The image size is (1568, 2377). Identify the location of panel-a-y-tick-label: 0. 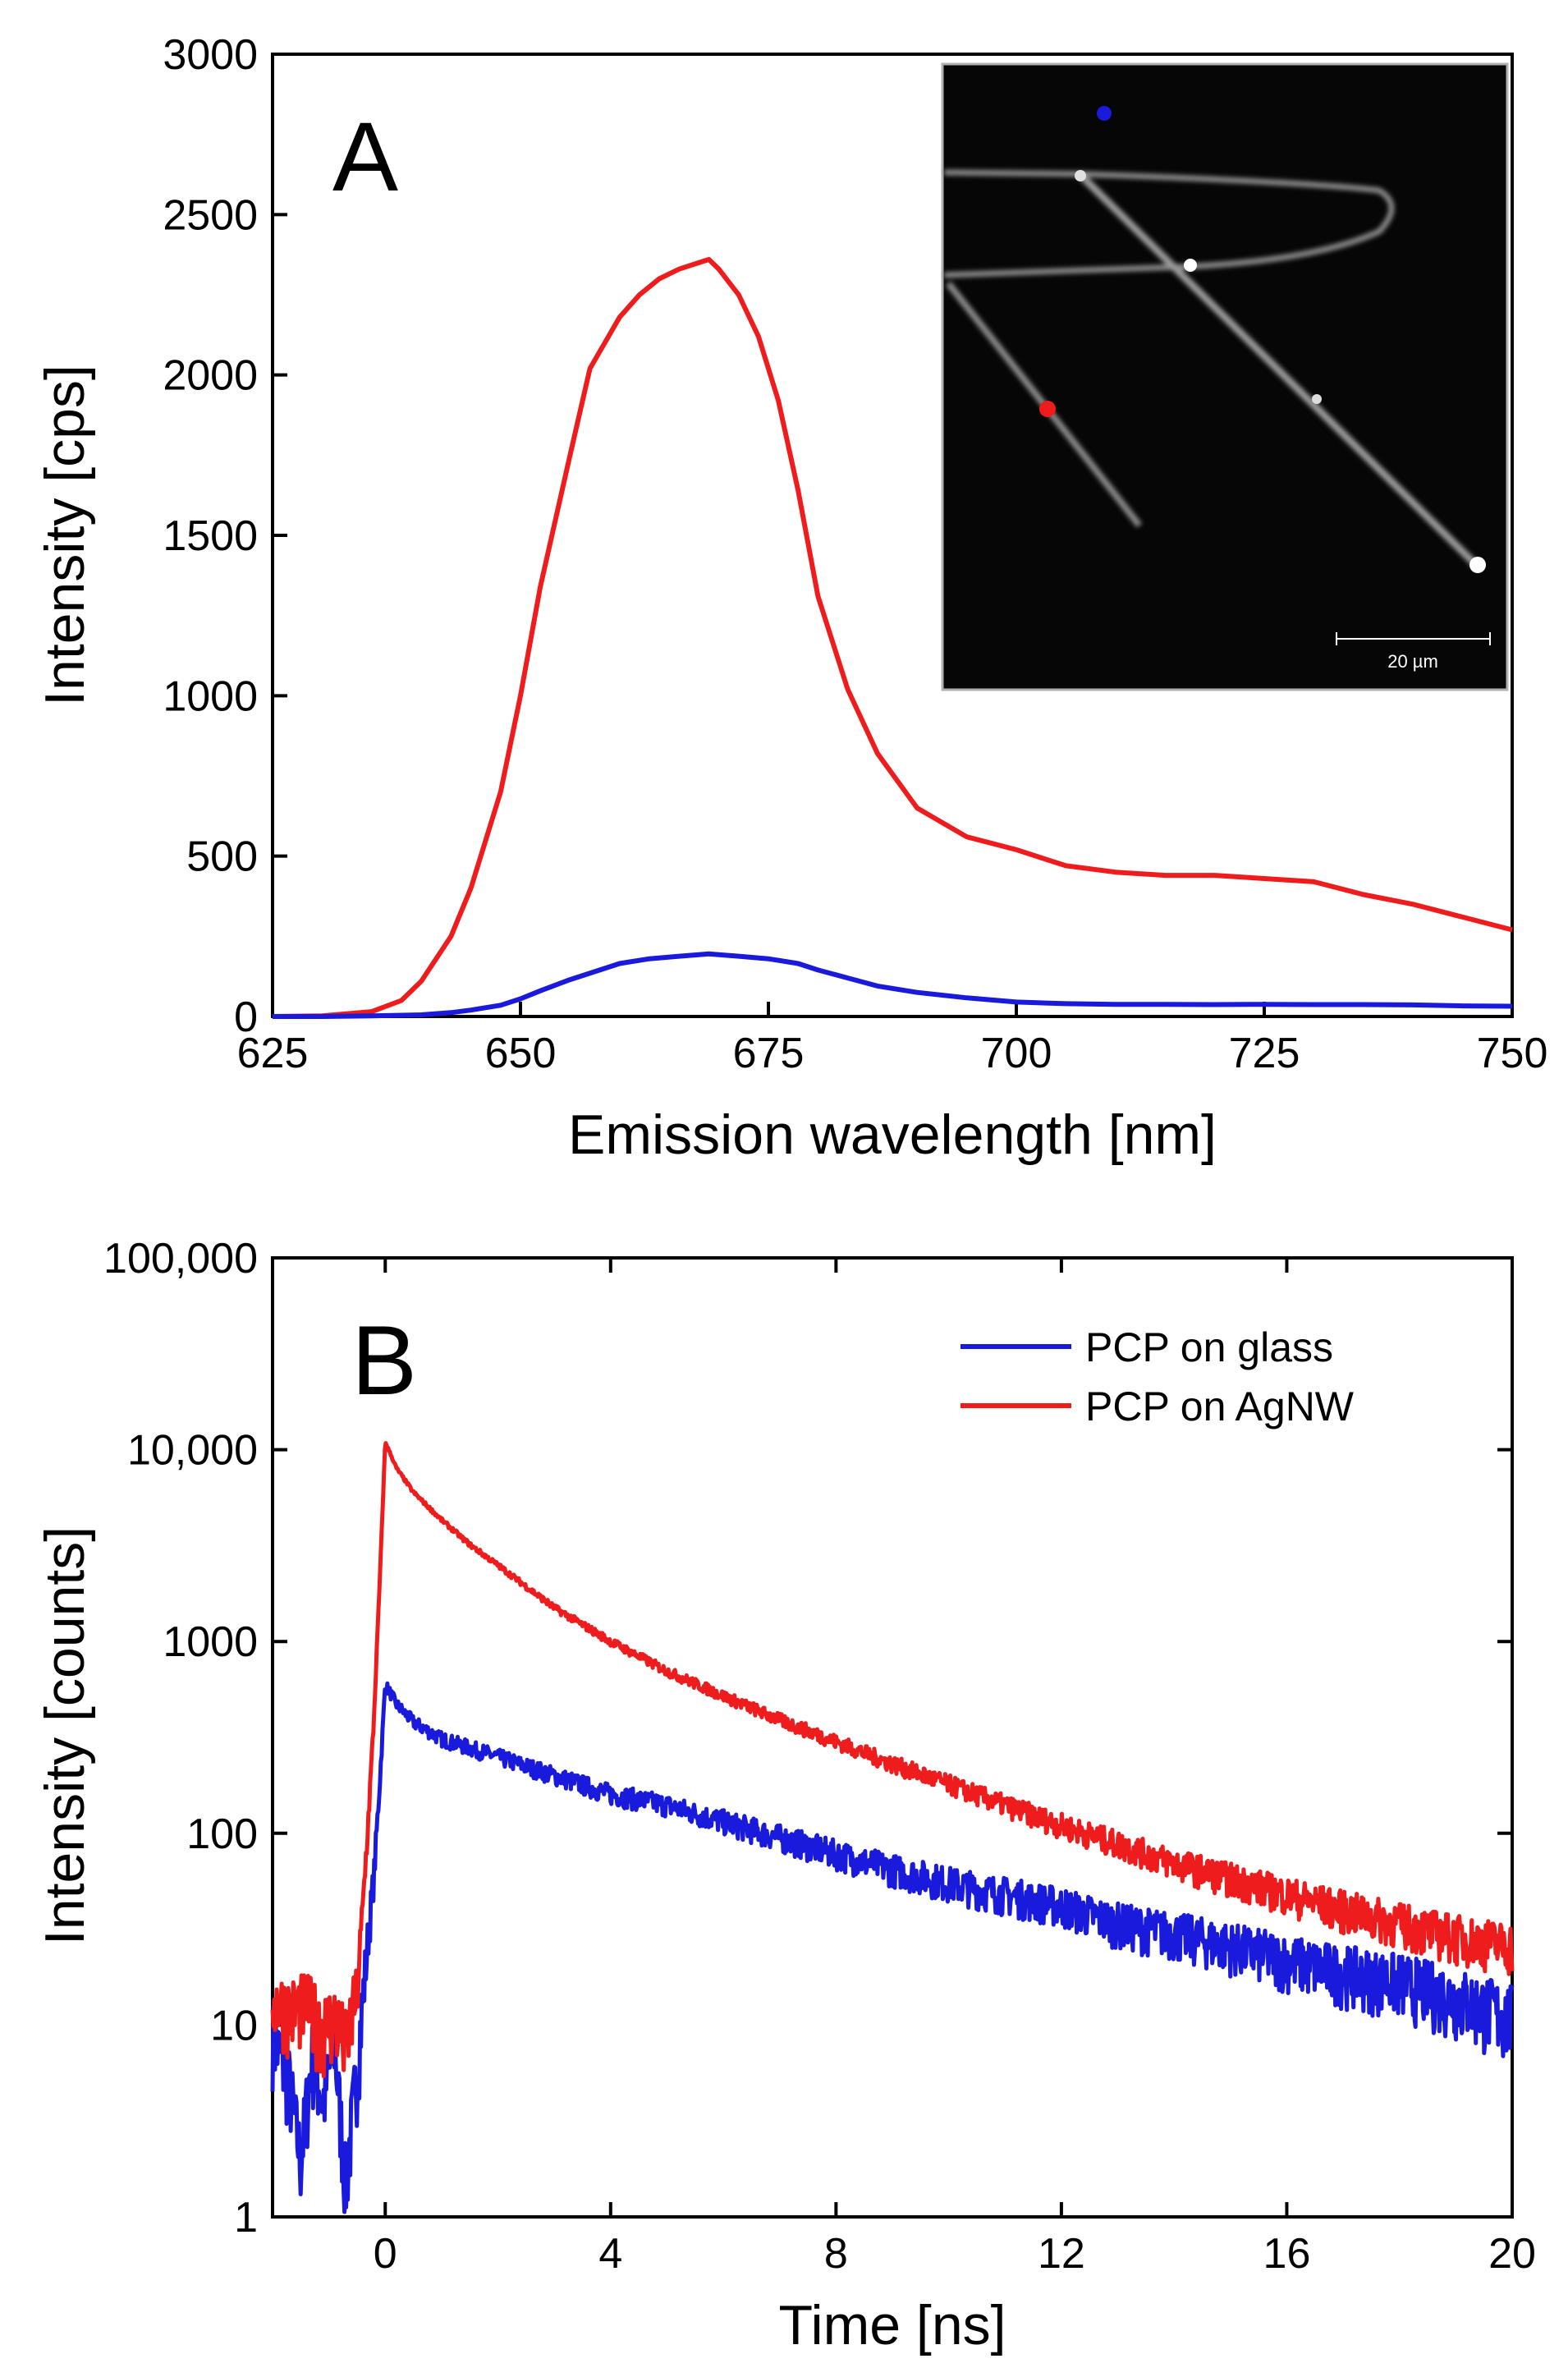
(246, 1017).